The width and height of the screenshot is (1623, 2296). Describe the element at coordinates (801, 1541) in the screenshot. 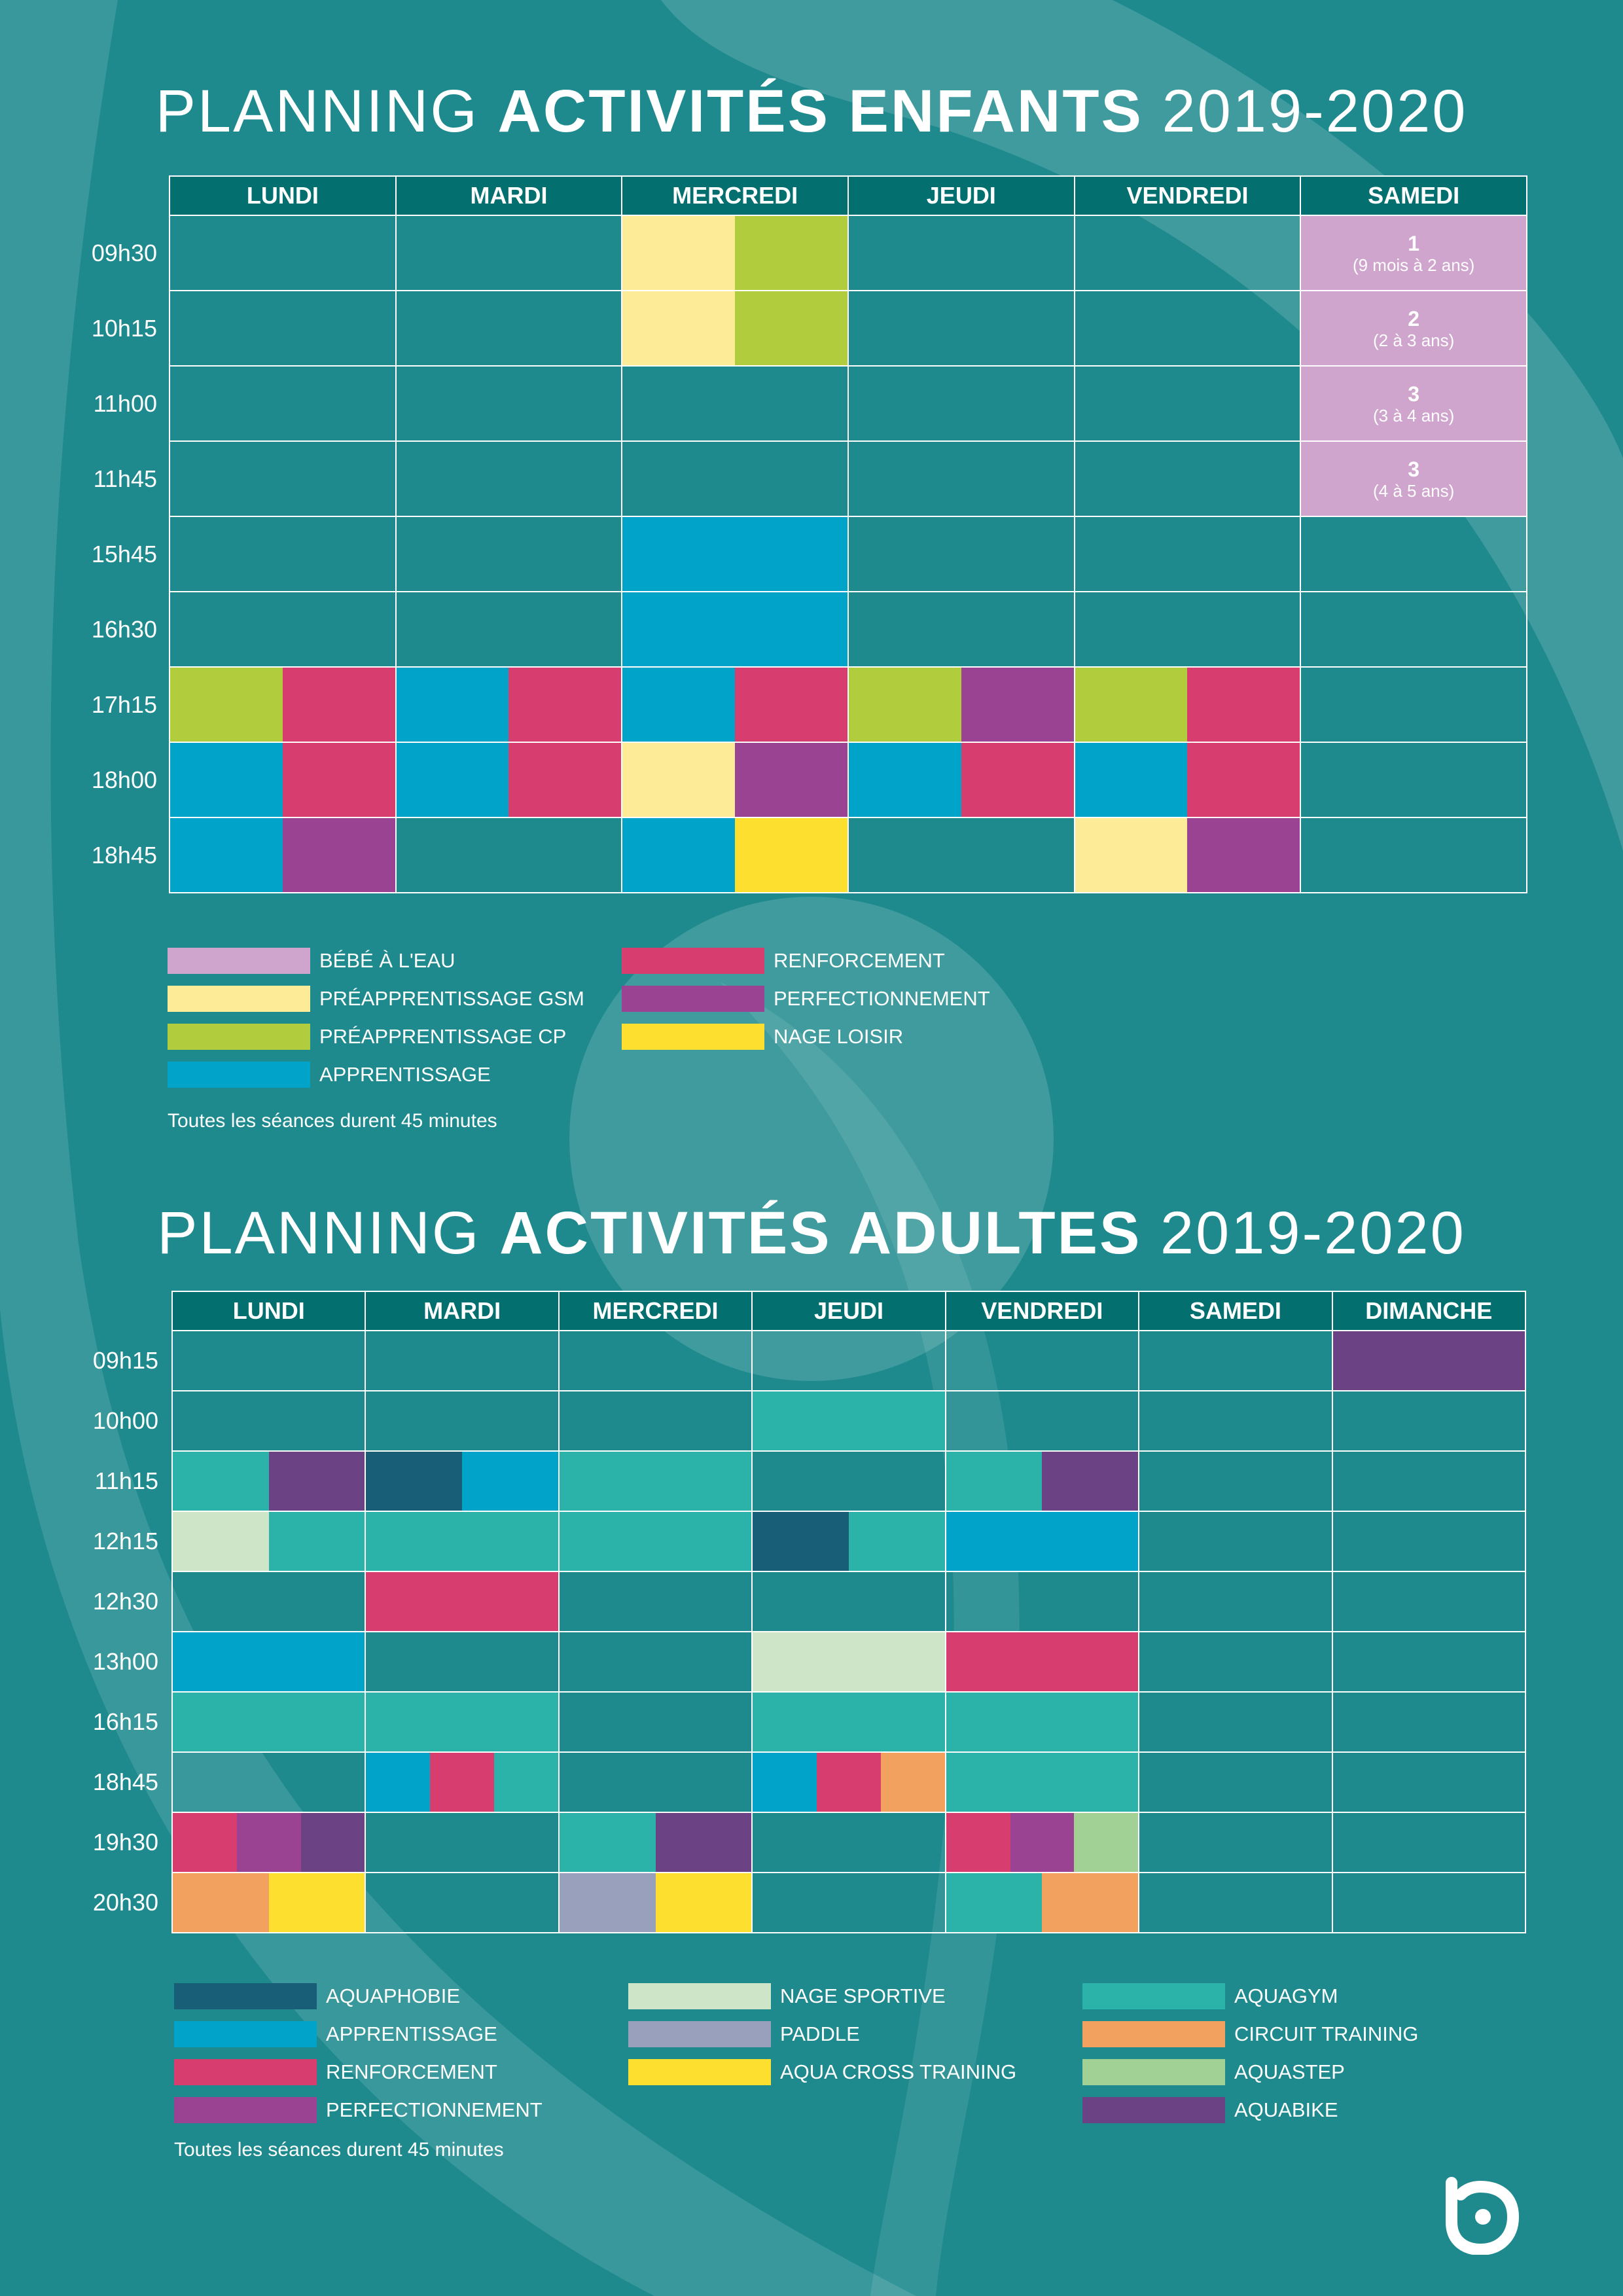

I see `activity-block-aquaphobie` at that location.